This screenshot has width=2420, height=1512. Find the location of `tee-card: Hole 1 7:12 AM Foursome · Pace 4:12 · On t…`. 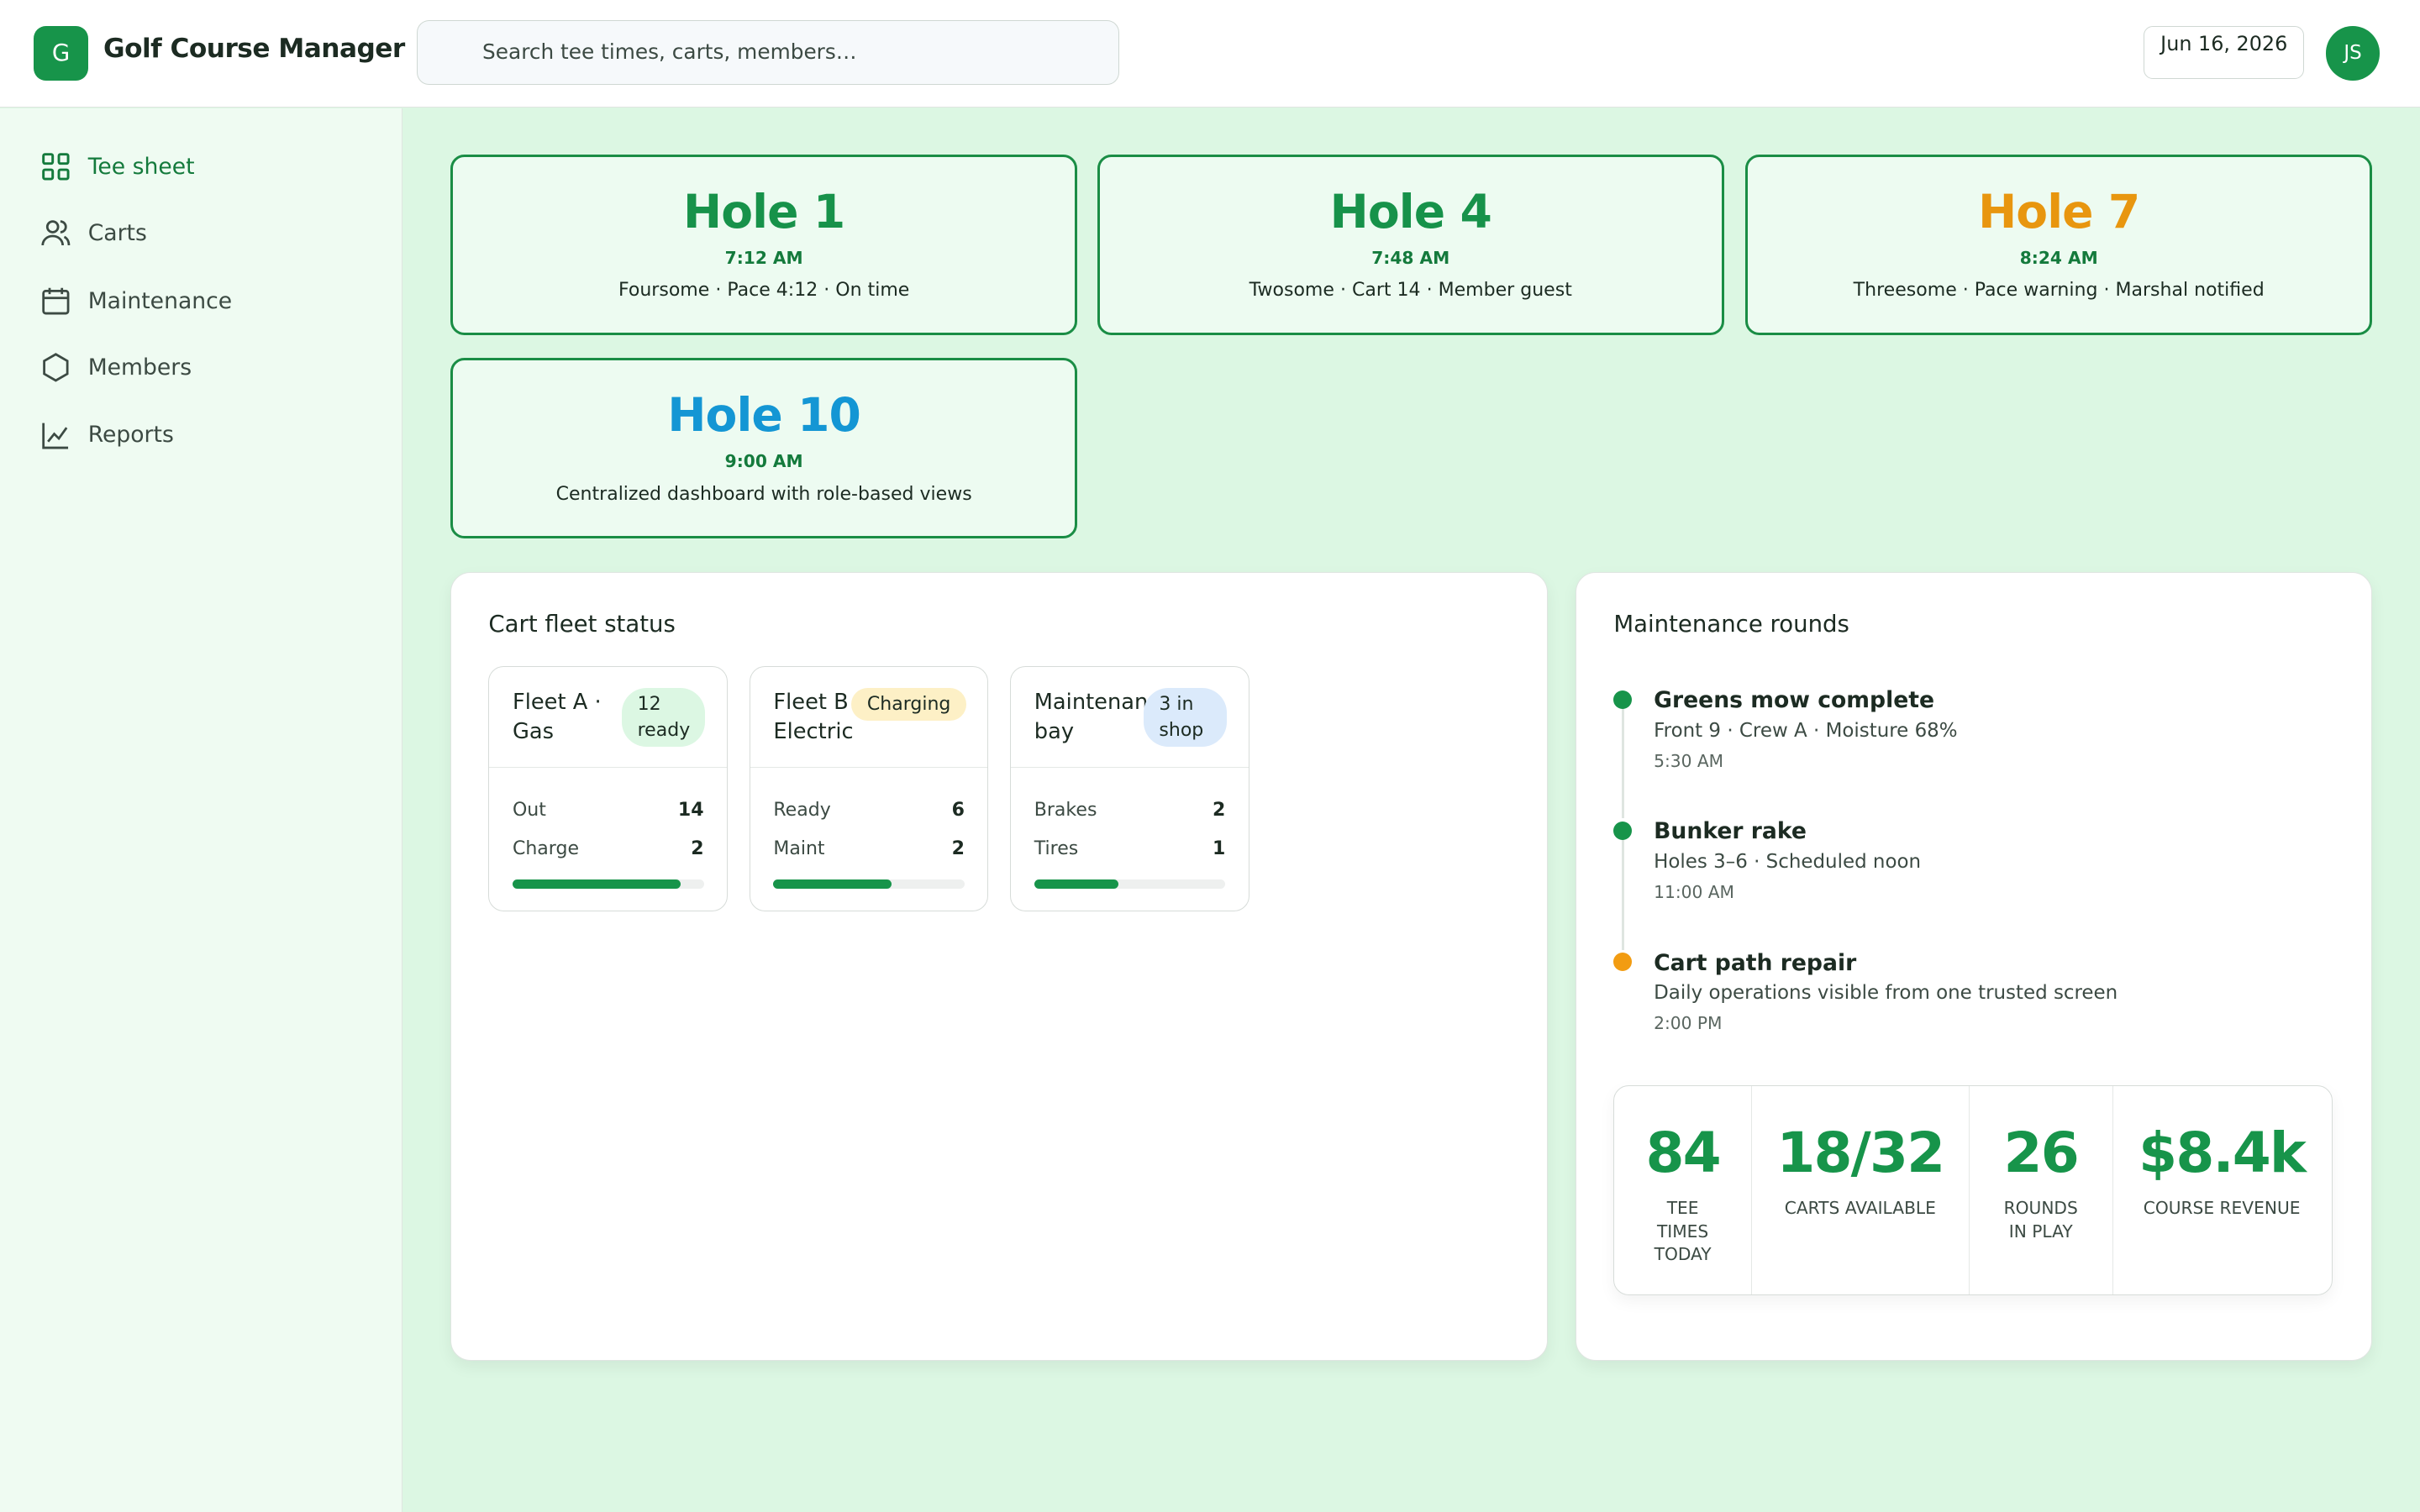

tee-card: Hole 1 7:12 AM Foursome · Pace 4:12 · On t… is located at coordinates (764, 244).